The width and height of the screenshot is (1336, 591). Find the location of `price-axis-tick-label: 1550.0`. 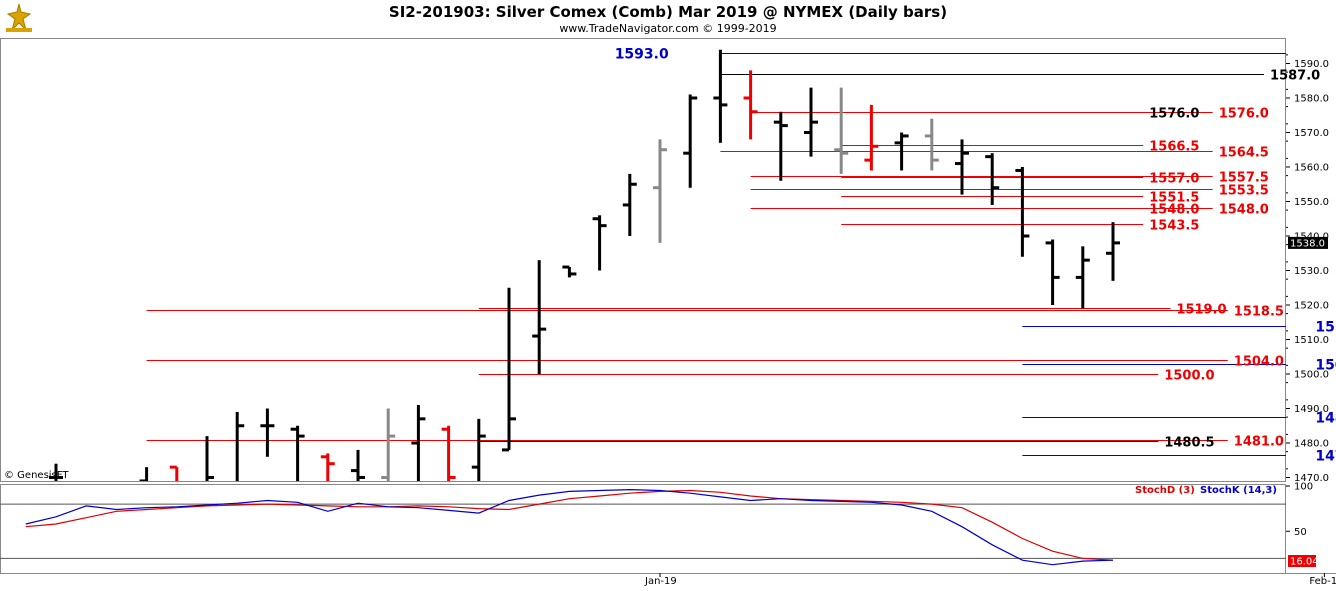

price-axis-tick-label: 1550.0 is located at coordinates (1311, 202).